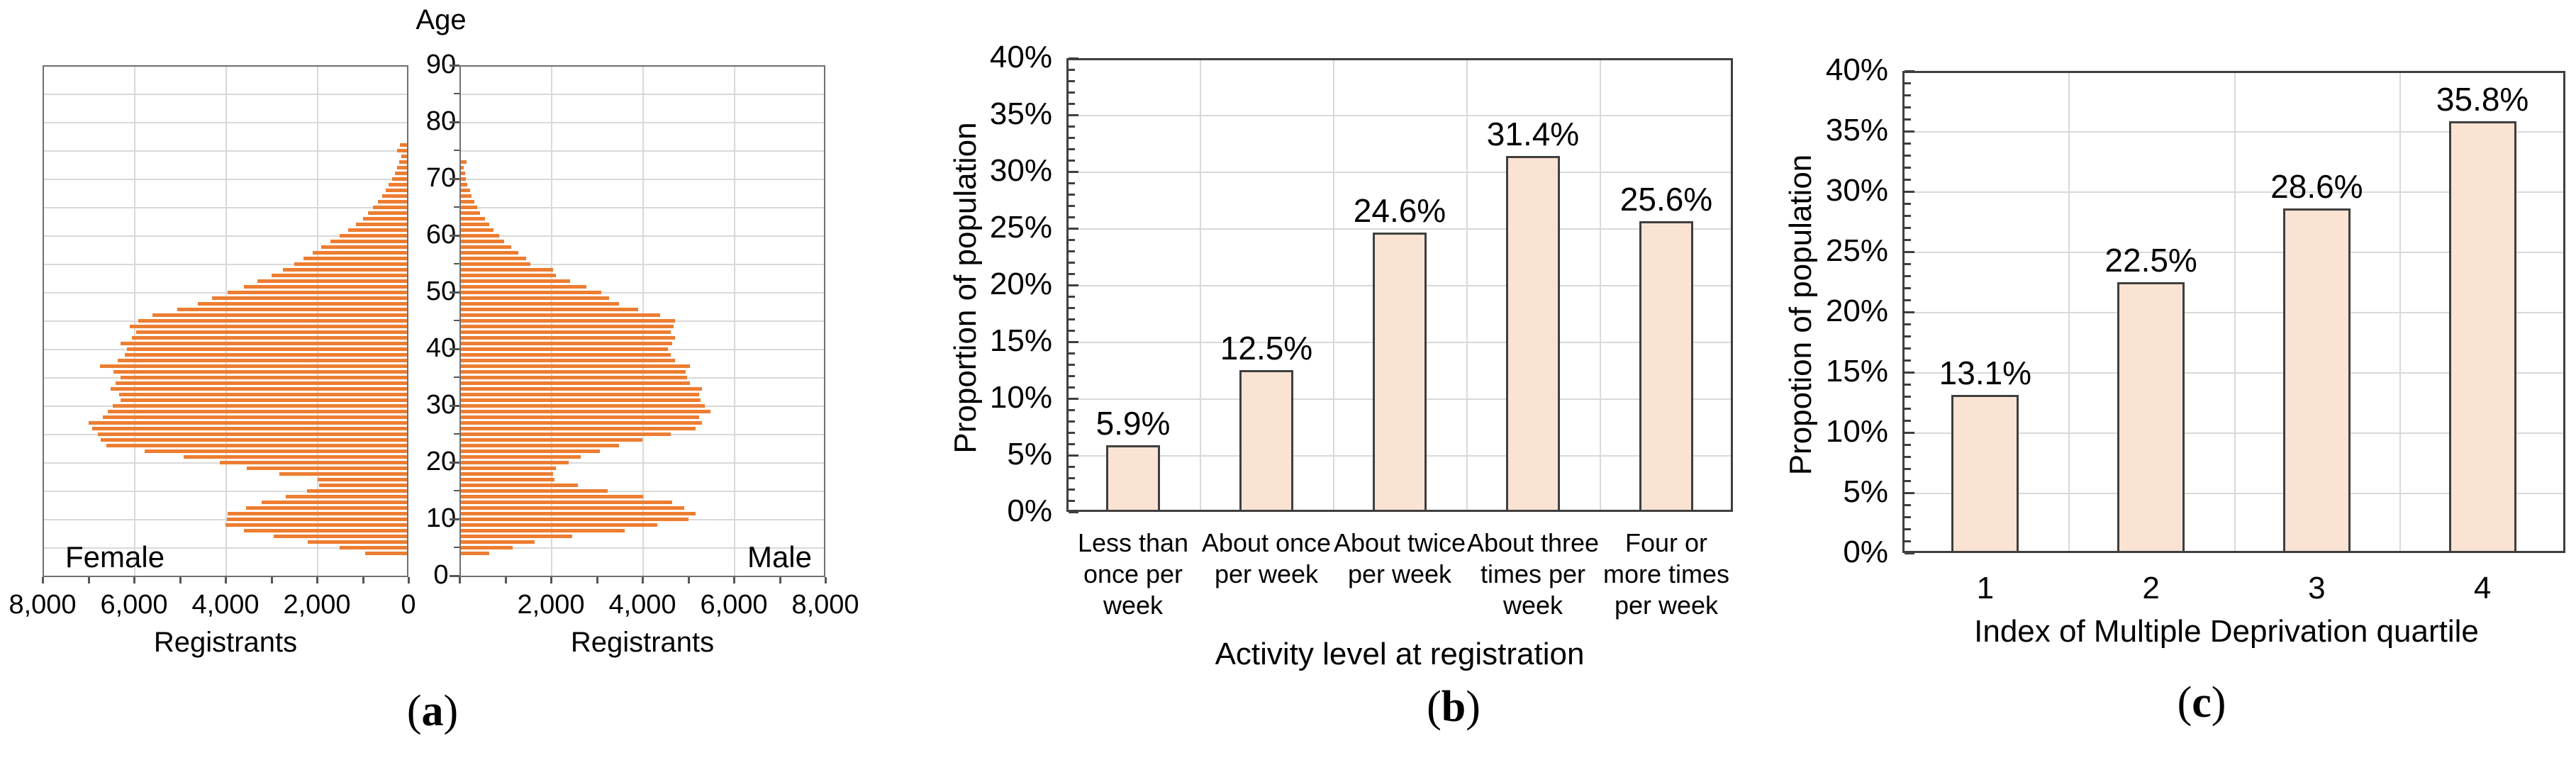 Image resolution: width=2576 pixels, height=765 pixels. I want to click on caption-b-letter: b, so click(1454, 707).